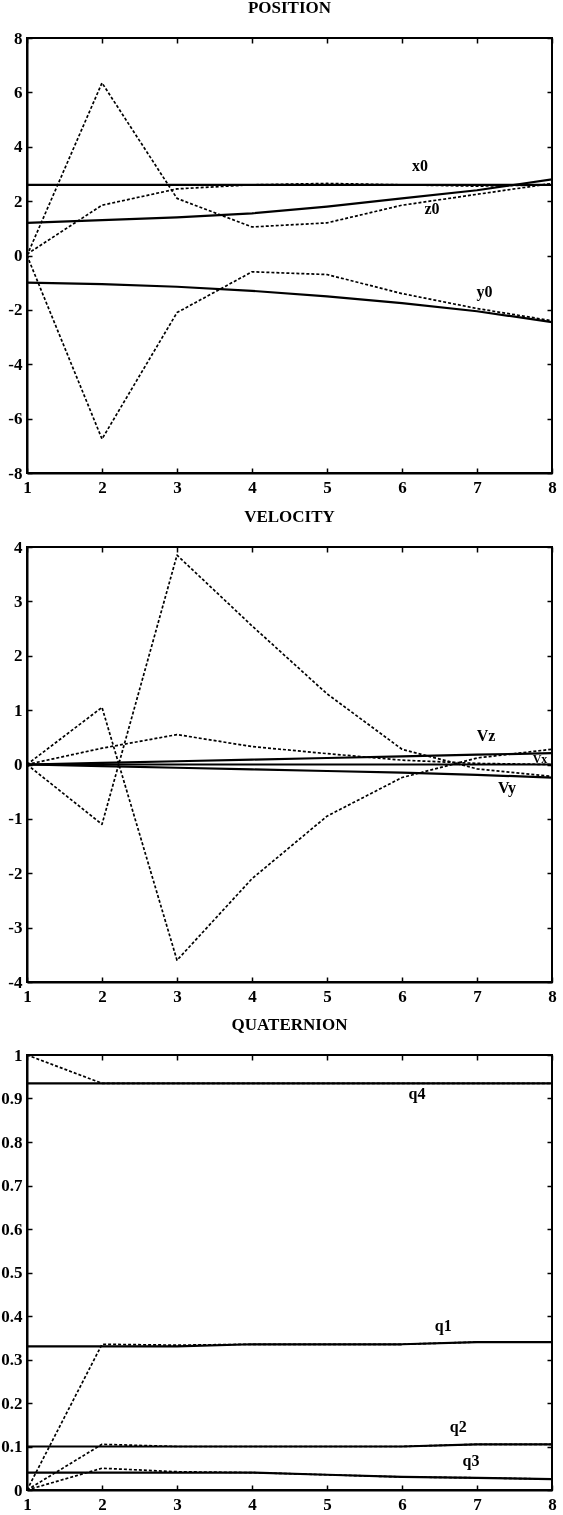  Describe the element at coordinates (289, 516) in the screenshot. I see `chart-title: VELOCITY` at that location.